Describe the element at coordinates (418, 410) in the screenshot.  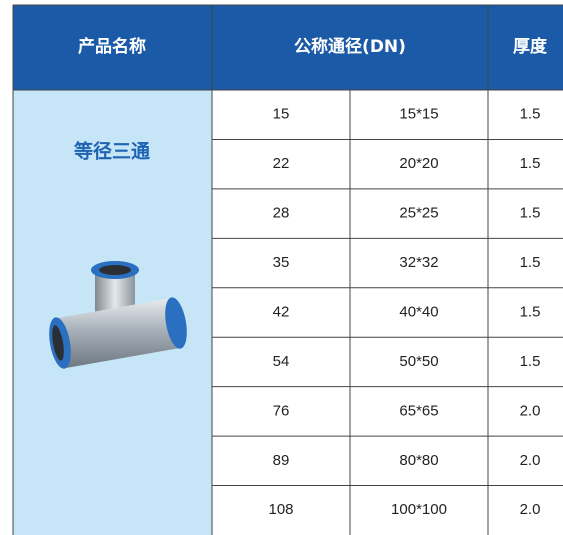
I see `table-cell: 65*65` at that location.